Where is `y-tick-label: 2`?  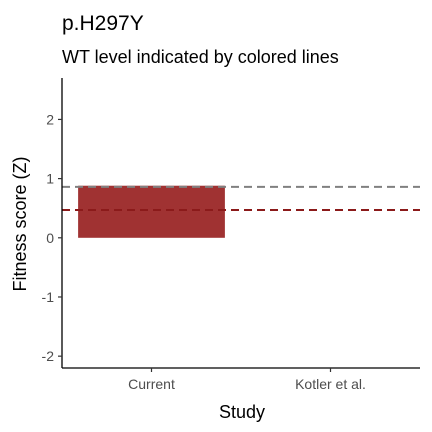
y-tick-label: 2 is located at coordinates (50, 119).